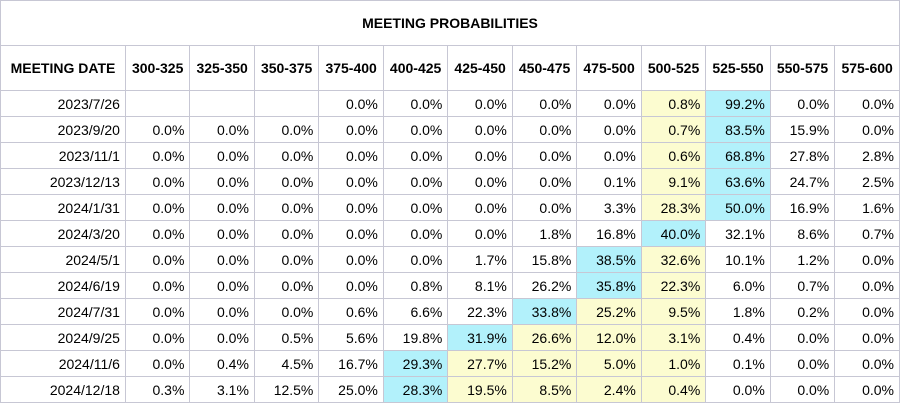 This screenshot has width=900, height=408. I want to click on column-header-300-325: 300-325, so click(157, 68).